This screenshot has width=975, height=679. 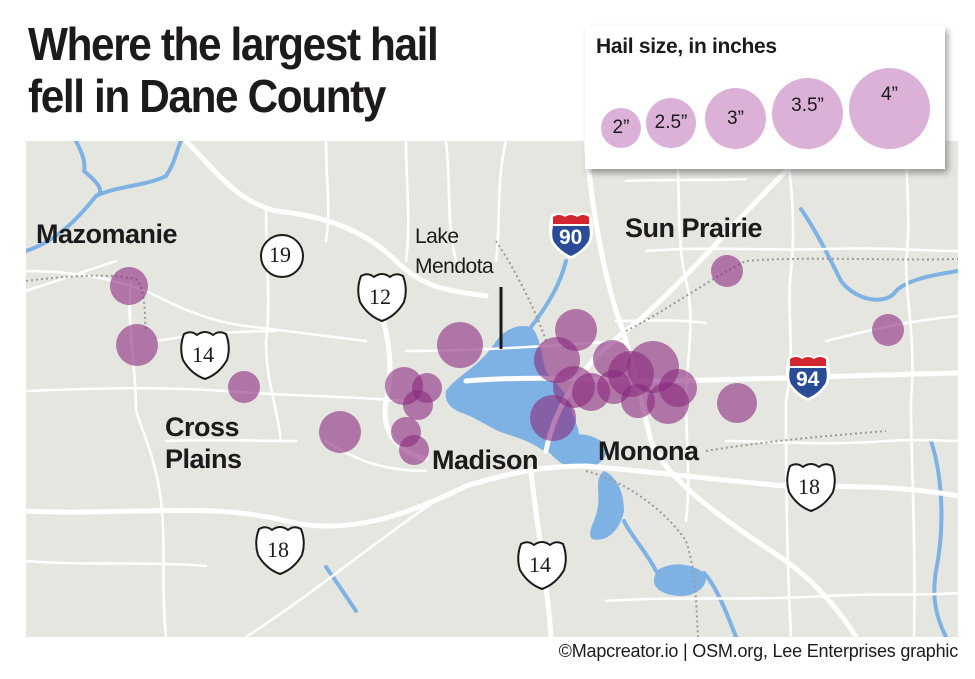 I want to click on legend-label-2-5in: 2.5”, so click(x=671, y=122).